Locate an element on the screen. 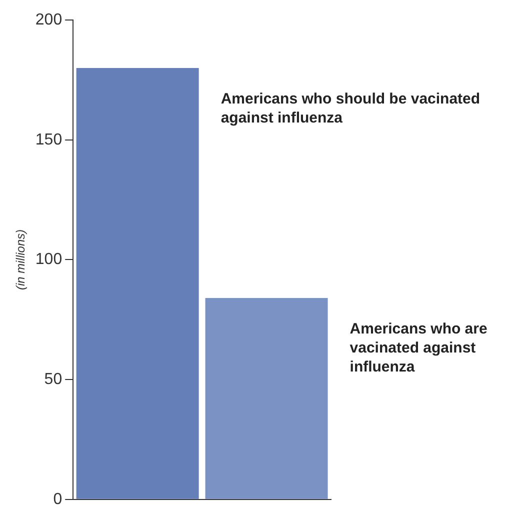 Image resolution: width=506 pixels, height=512 pixels. y-tick-label: 50 is located at coordinates (53, 379).